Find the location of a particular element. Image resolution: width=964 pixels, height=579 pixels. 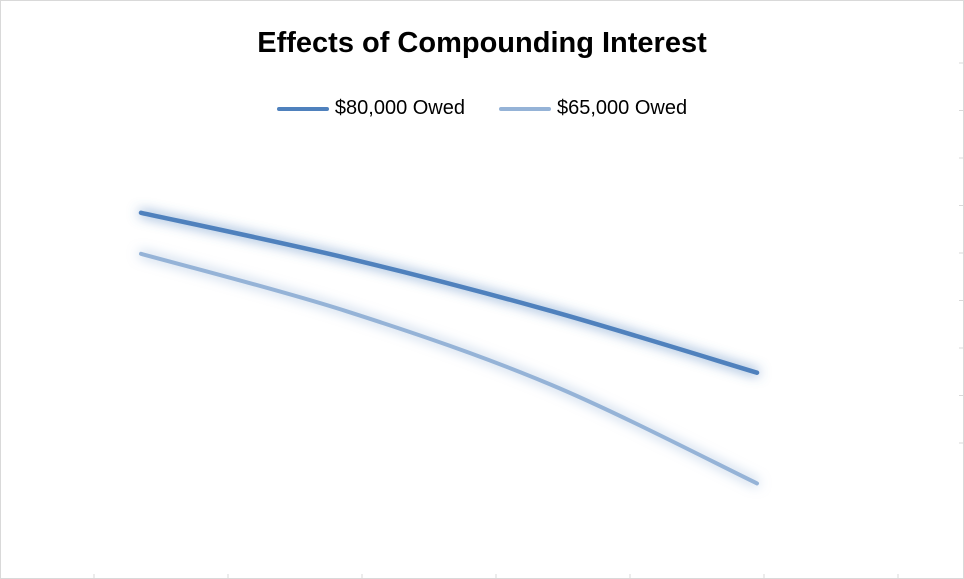

legend-item-series-2: $65,000 Owed is located at coordinates (593, 108).